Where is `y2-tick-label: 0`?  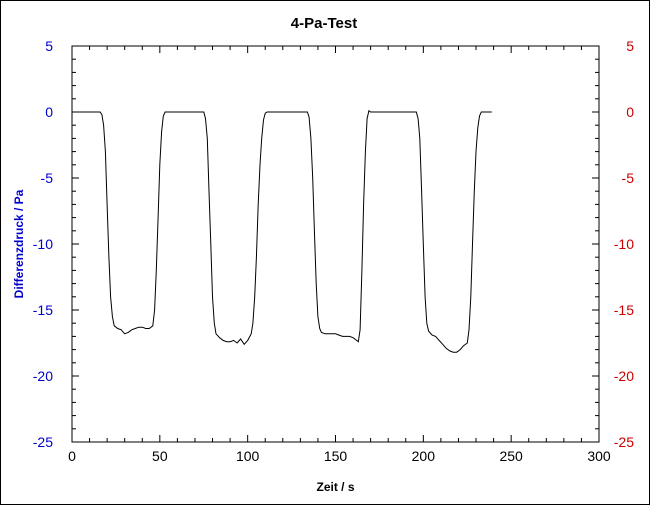
y2-tick-label: 0 is located at coordinates (630, 112).